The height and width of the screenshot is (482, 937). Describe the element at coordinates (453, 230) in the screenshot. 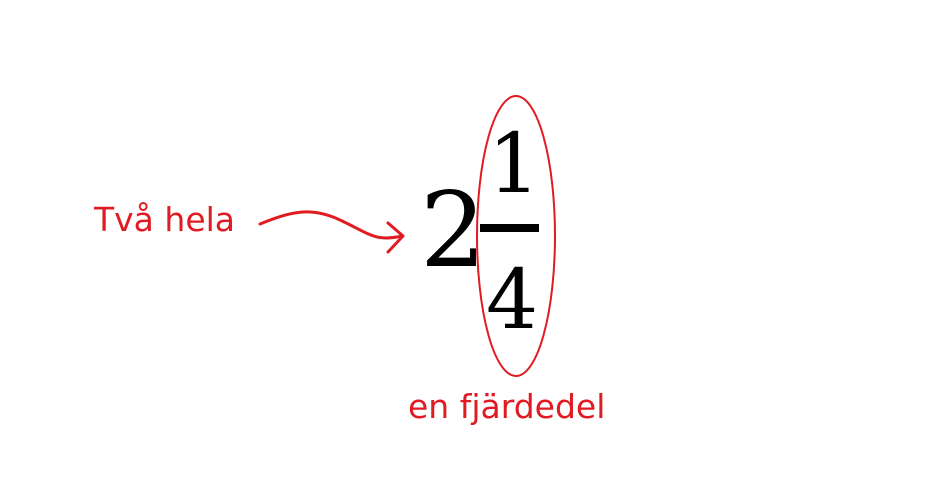

I see `whole-number: 2` at that location.